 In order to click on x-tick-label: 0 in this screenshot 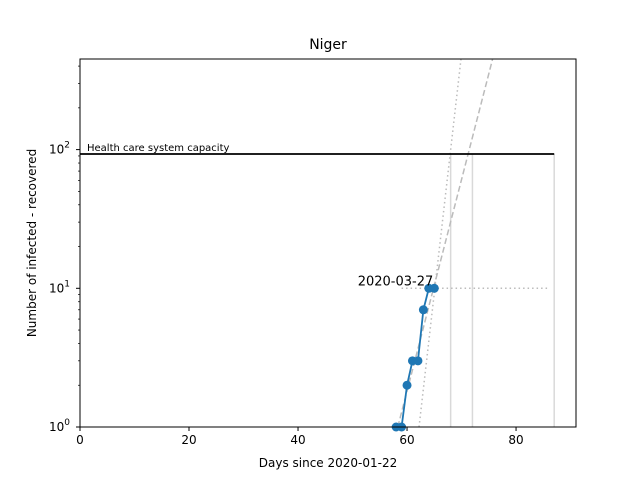, I will do `click(80, 440)`.